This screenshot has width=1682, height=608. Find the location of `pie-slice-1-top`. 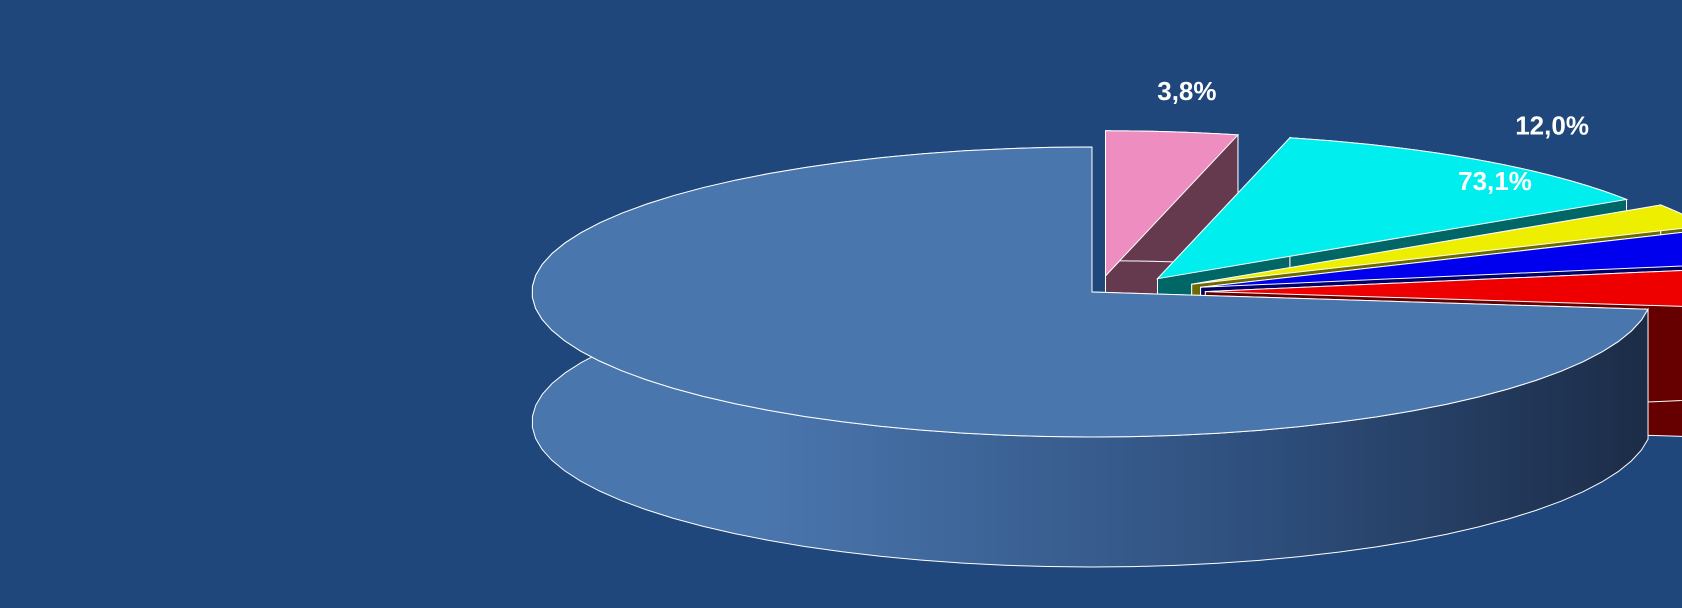

pie-slice-1-top is located at coordinates (1443, 288).